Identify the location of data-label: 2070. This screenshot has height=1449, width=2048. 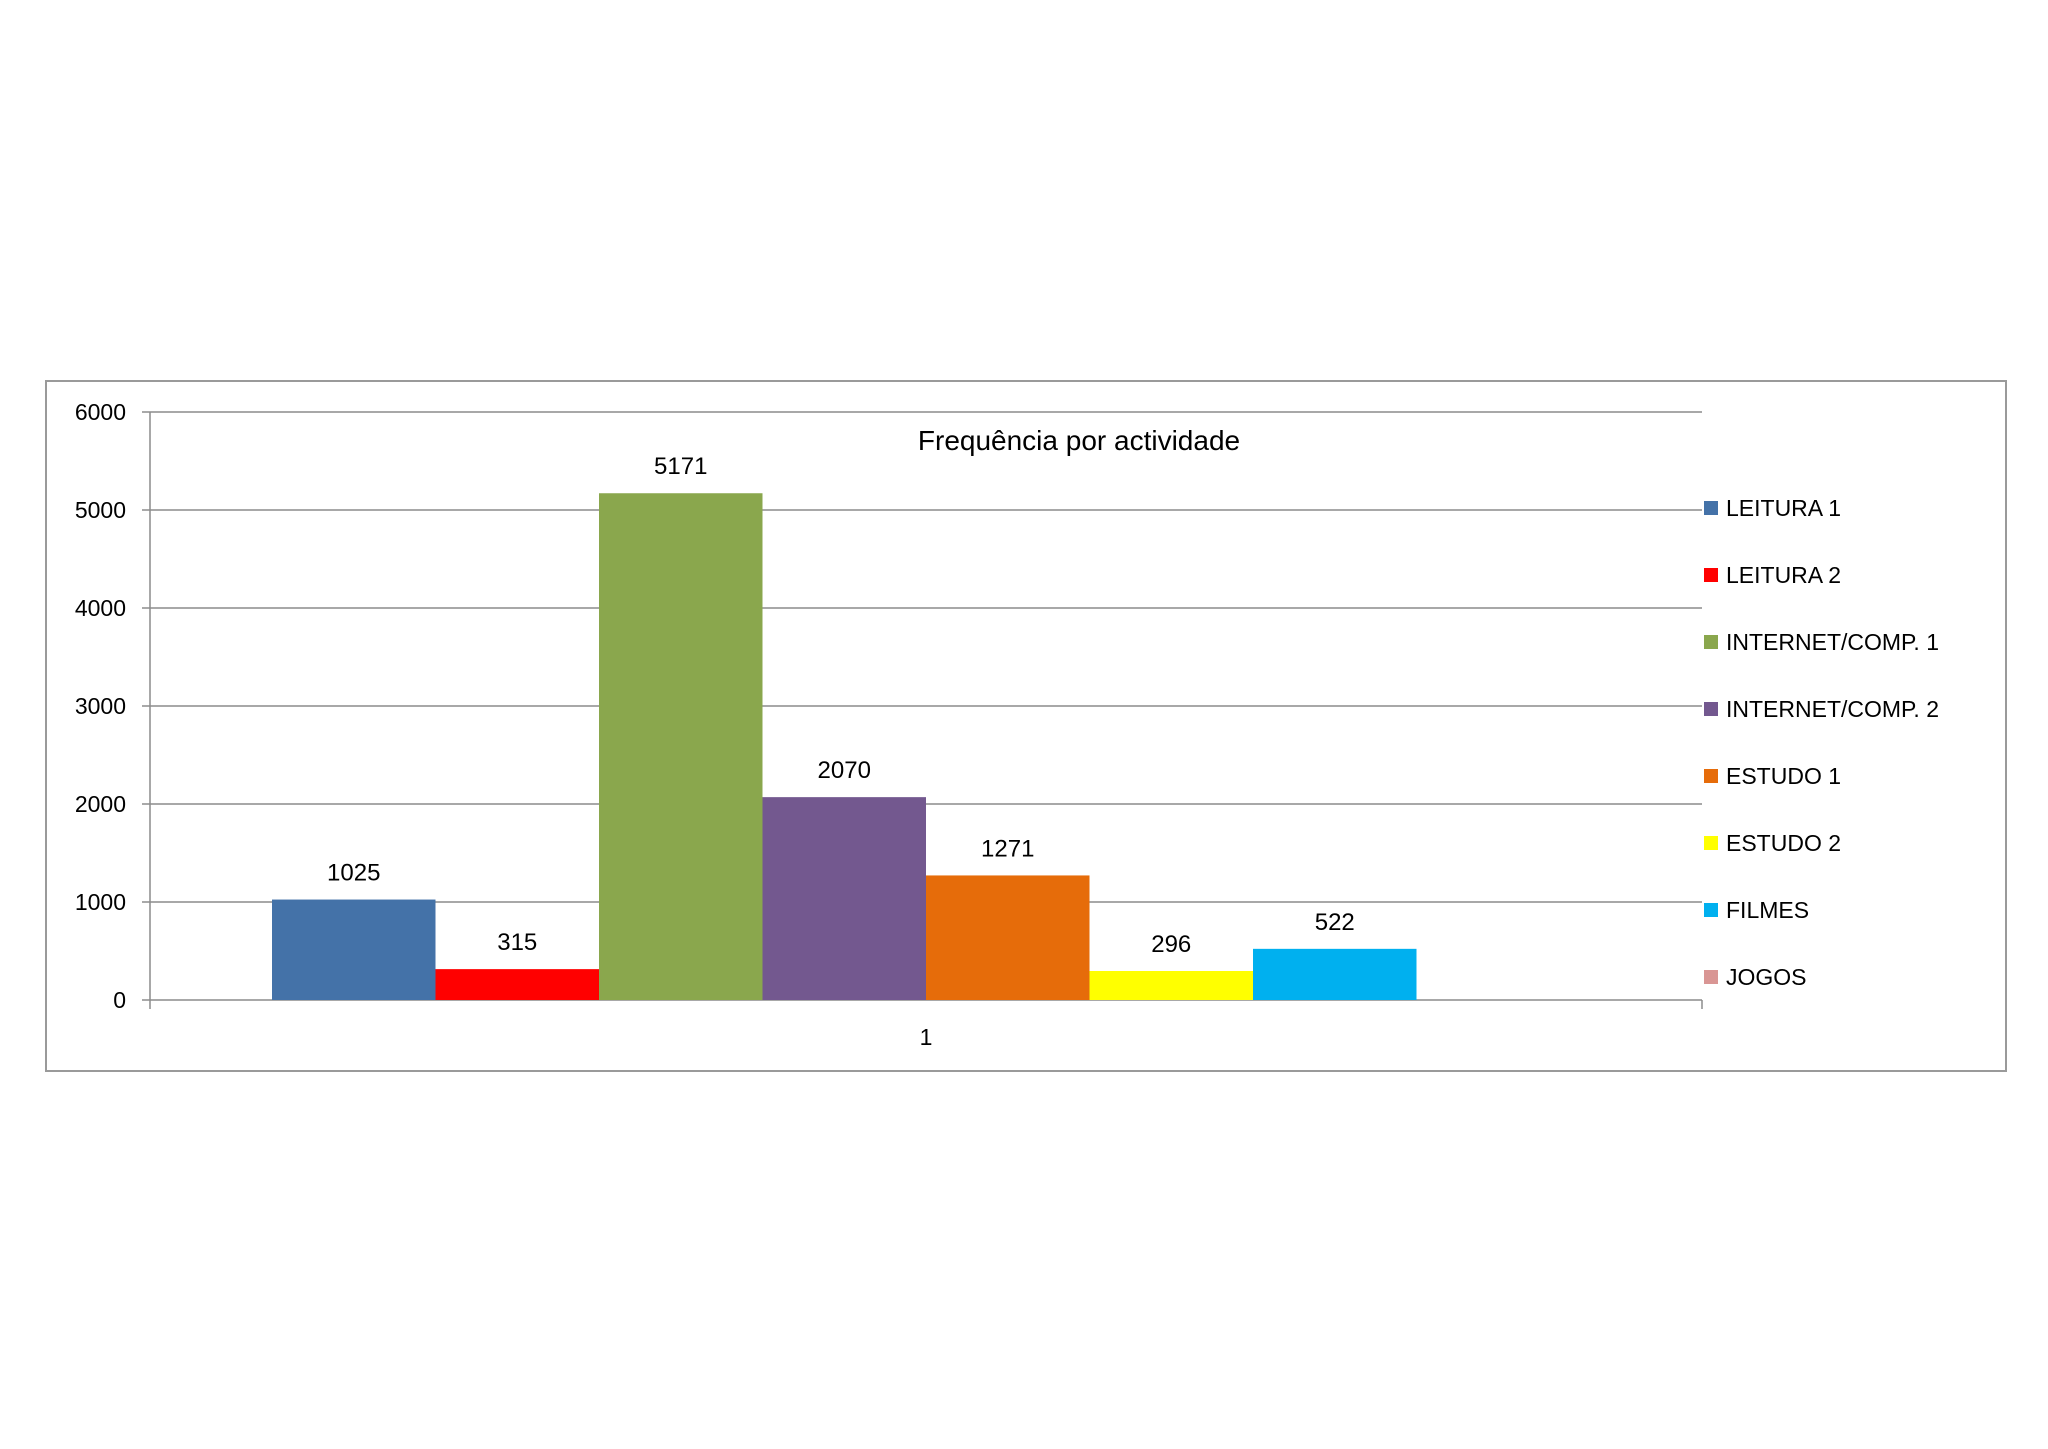
(844, 770).